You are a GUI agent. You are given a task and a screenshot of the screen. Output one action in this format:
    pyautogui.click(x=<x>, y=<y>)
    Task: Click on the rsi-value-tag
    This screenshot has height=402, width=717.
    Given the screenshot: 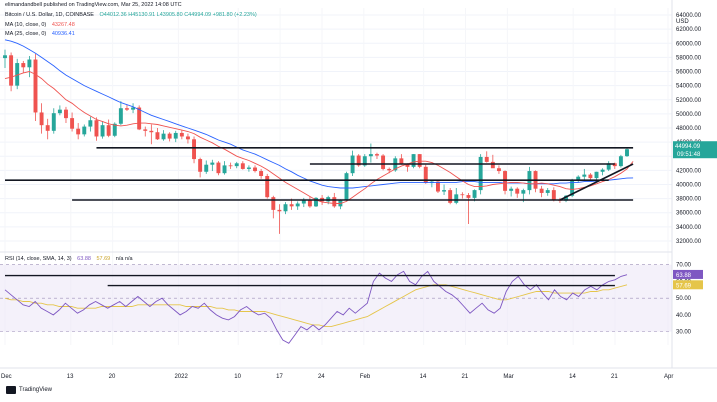 What is the action you would take?
    pyautogui.click(x=688, y=274)
    